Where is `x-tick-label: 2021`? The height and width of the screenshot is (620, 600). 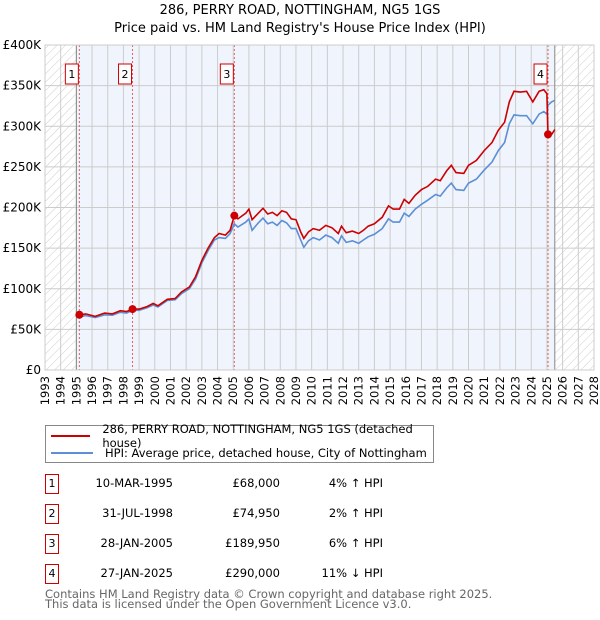
x-tick-label: 2021 is located at coordinates (484, 390).